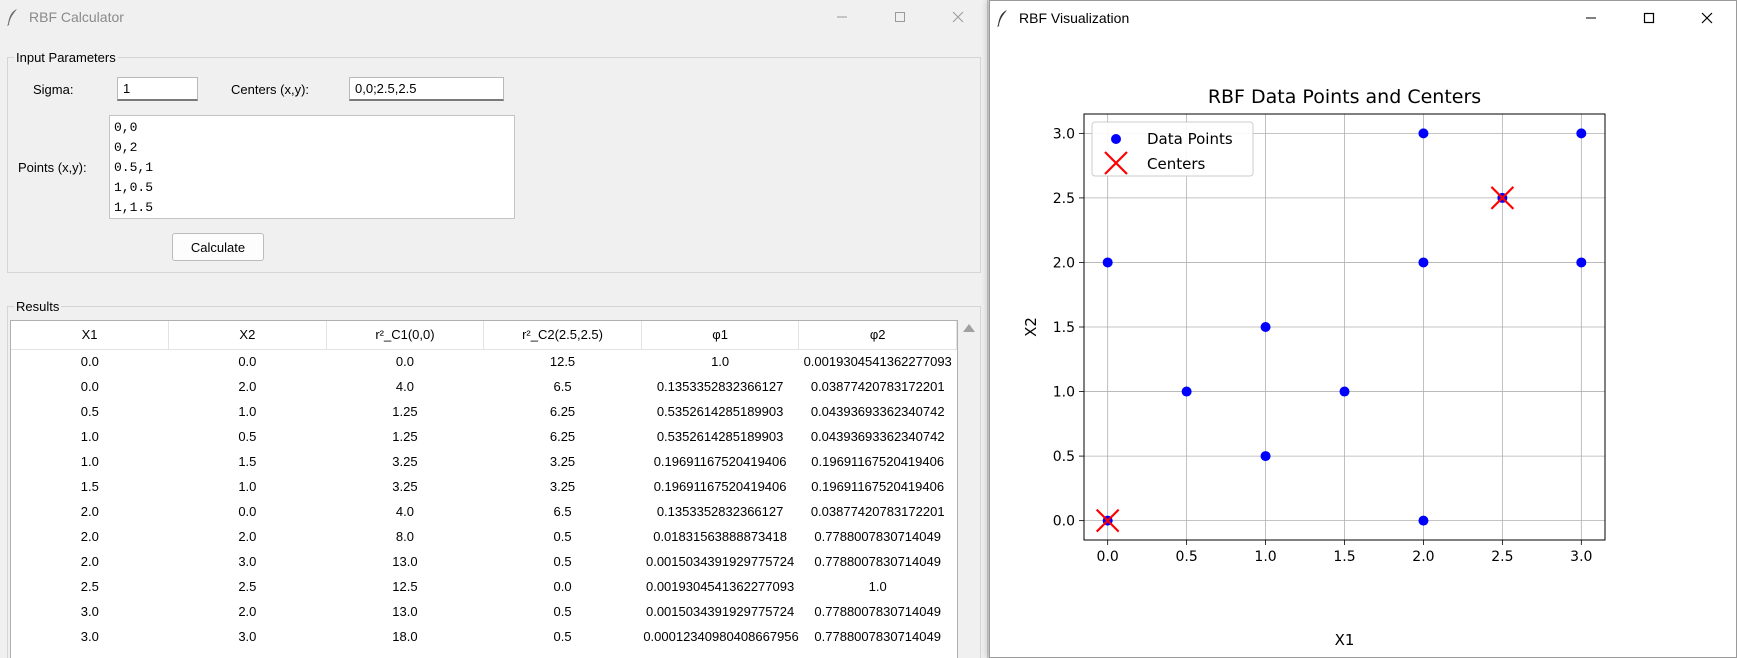  I want to click on cell-r2-c1: 8.0, so click(404, 536).